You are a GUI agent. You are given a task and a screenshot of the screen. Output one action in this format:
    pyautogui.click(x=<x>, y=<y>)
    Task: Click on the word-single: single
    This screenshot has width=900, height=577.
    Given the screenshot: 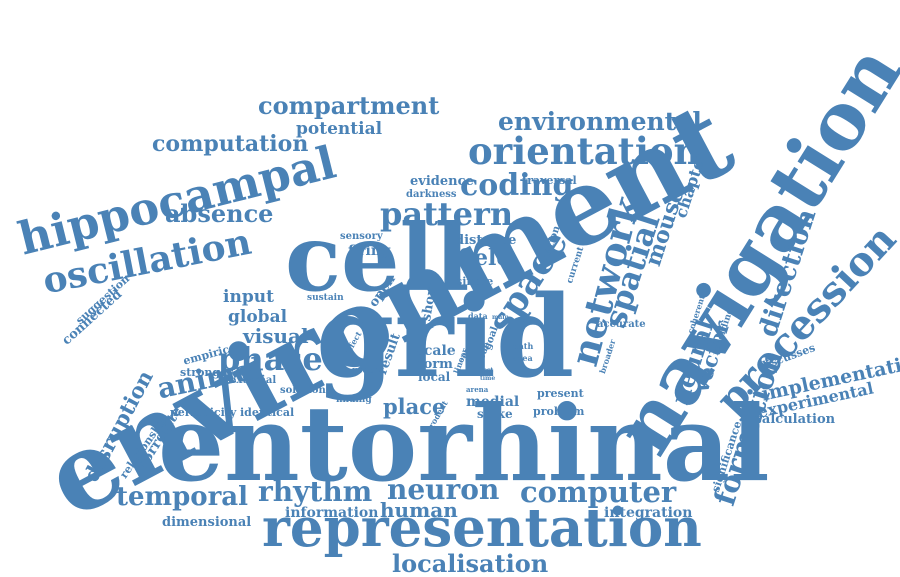 What is the action you would take?
    pyautogui.click(x=475, y=281)
    